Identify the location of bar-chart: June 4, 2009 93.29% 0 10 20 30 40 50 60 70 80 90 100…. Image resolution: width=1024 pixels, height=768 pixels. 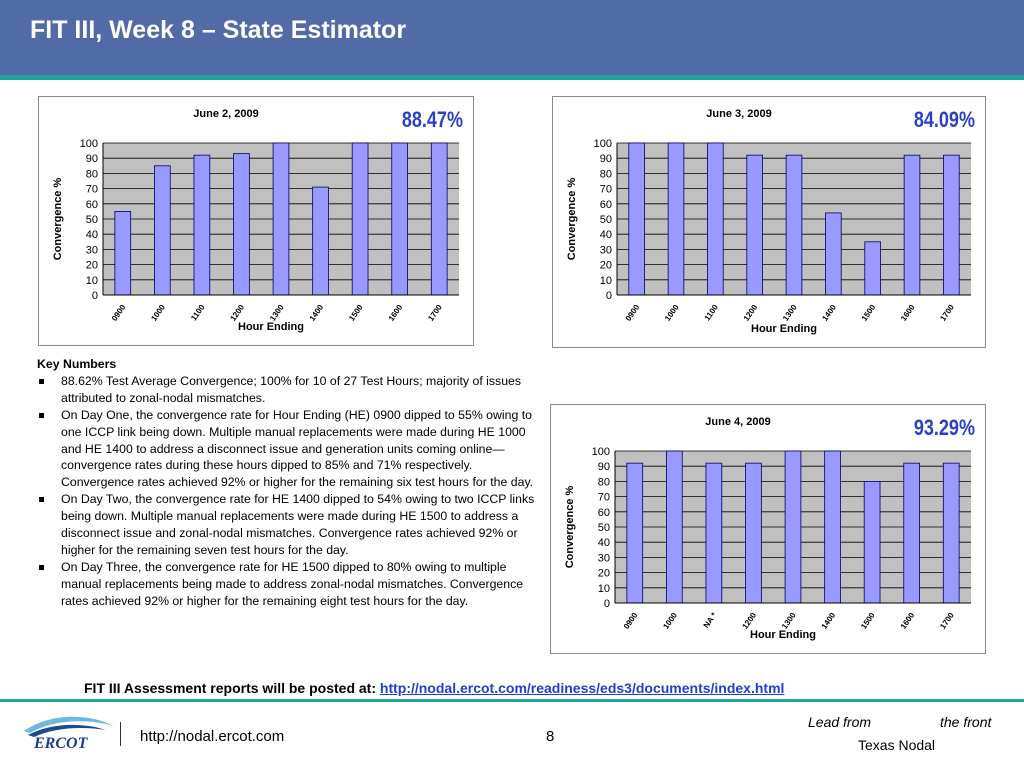
(769, 528).